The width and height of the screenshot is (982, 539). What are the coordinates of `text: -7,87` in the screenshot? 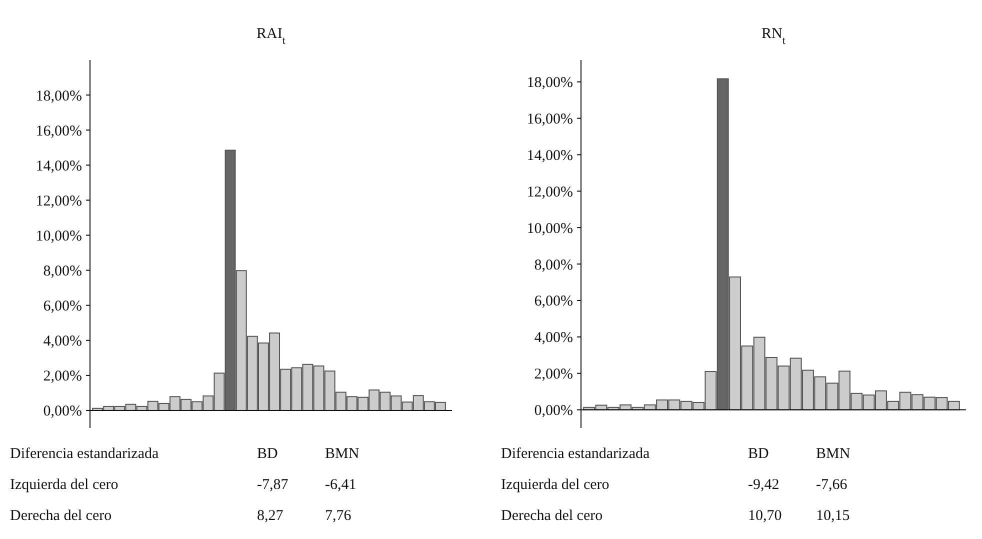 It's located at (273, 485).